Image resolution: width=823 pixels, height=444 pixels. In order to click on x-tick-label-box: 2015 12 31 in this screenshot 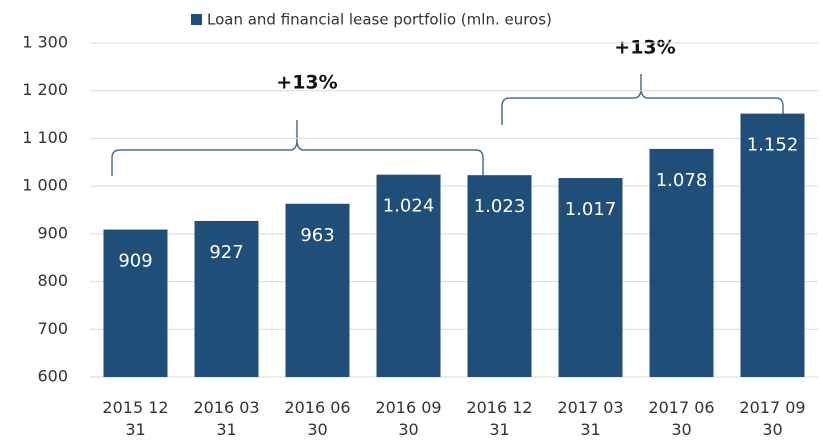, I will do `click(135, 418)`.